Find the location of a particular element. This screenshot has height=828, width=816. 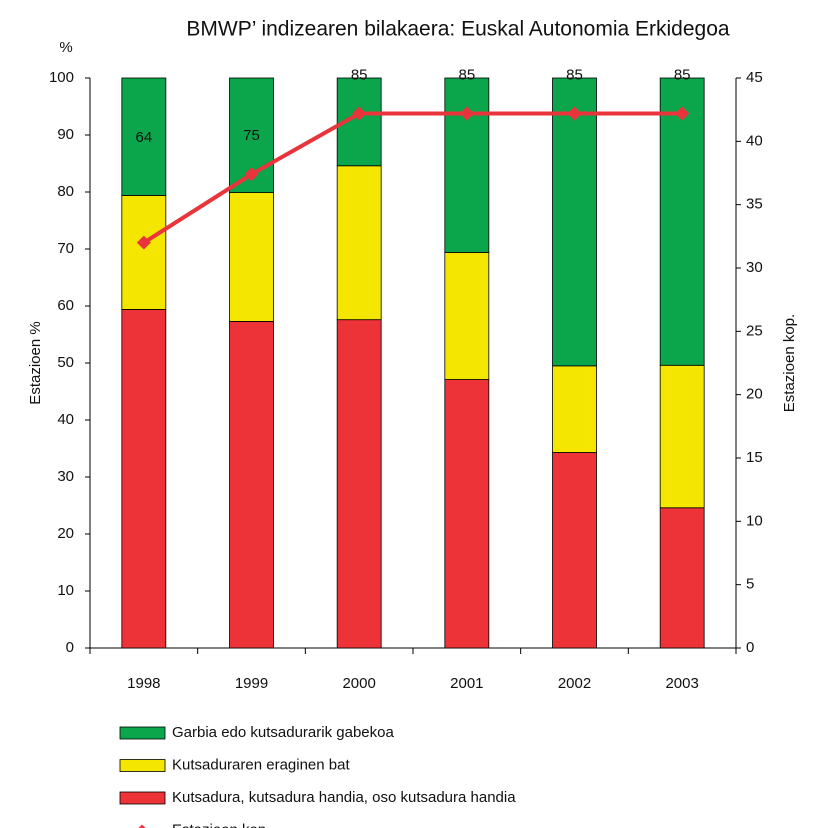

y-tick-label: 50 is located at coordinates (65, 362).